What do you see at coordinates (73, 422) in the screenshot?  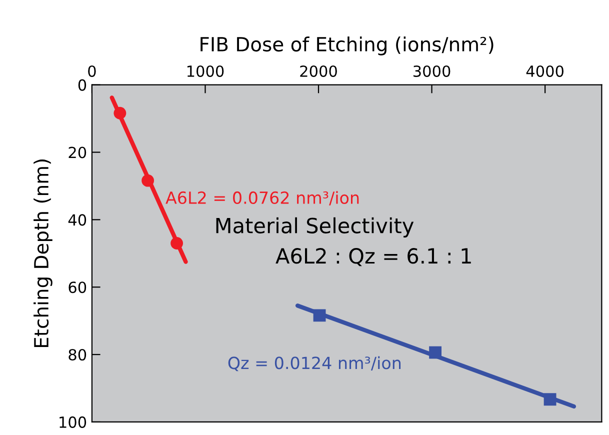 I see `y-tick-label: 100` at bounding box center [73, 422].